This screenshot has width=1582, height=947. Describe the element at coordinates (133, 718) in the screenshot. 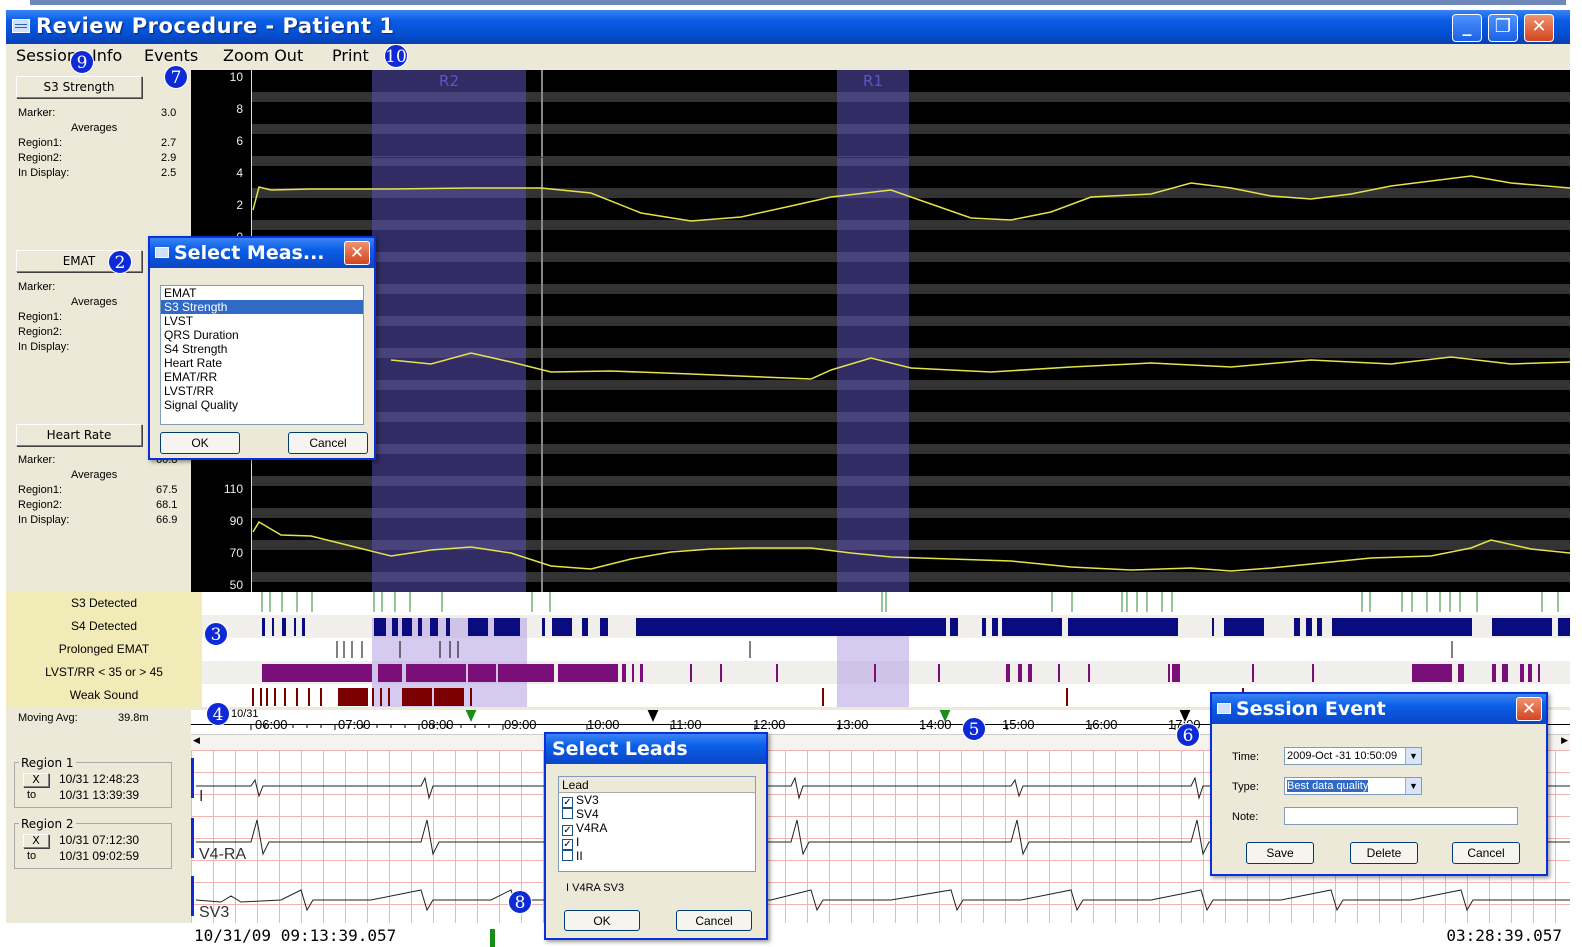

I see `moving-avg-value: 39.8m` at that location.